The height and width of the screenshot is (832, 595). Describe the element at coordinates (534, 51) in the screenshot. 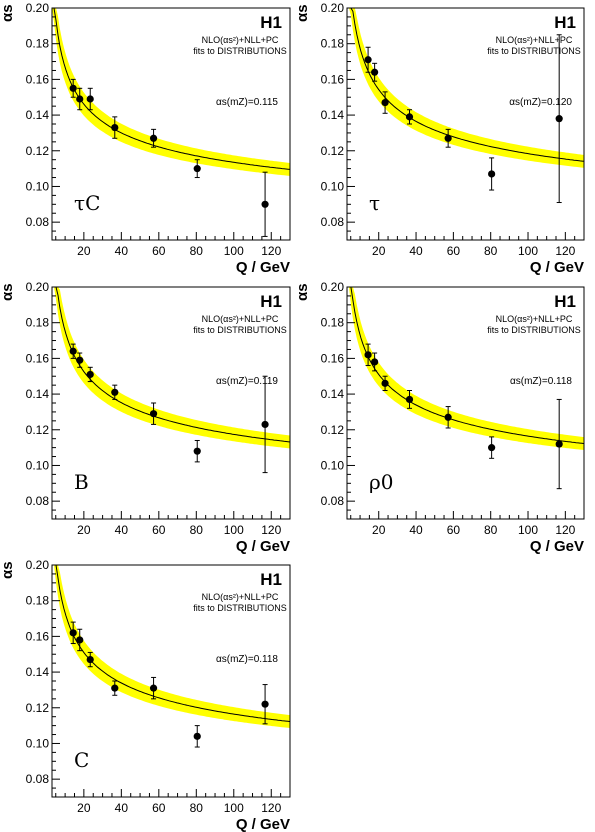

I see `fit-note-line2: fits to DISTRIBUTIONS` at that location.